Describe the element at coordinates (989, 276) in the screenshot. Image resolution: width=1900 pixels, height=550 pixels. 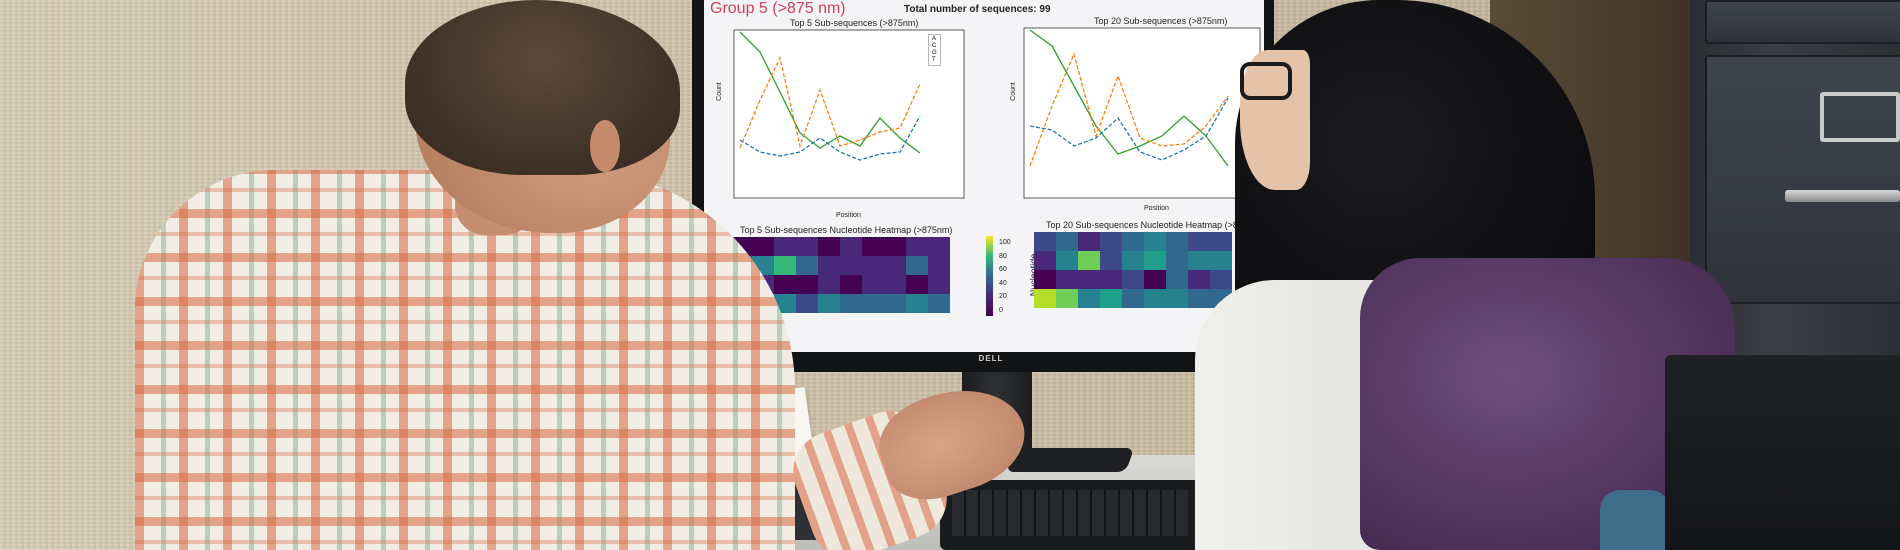
I see `heatmap-colorbar` at that location.